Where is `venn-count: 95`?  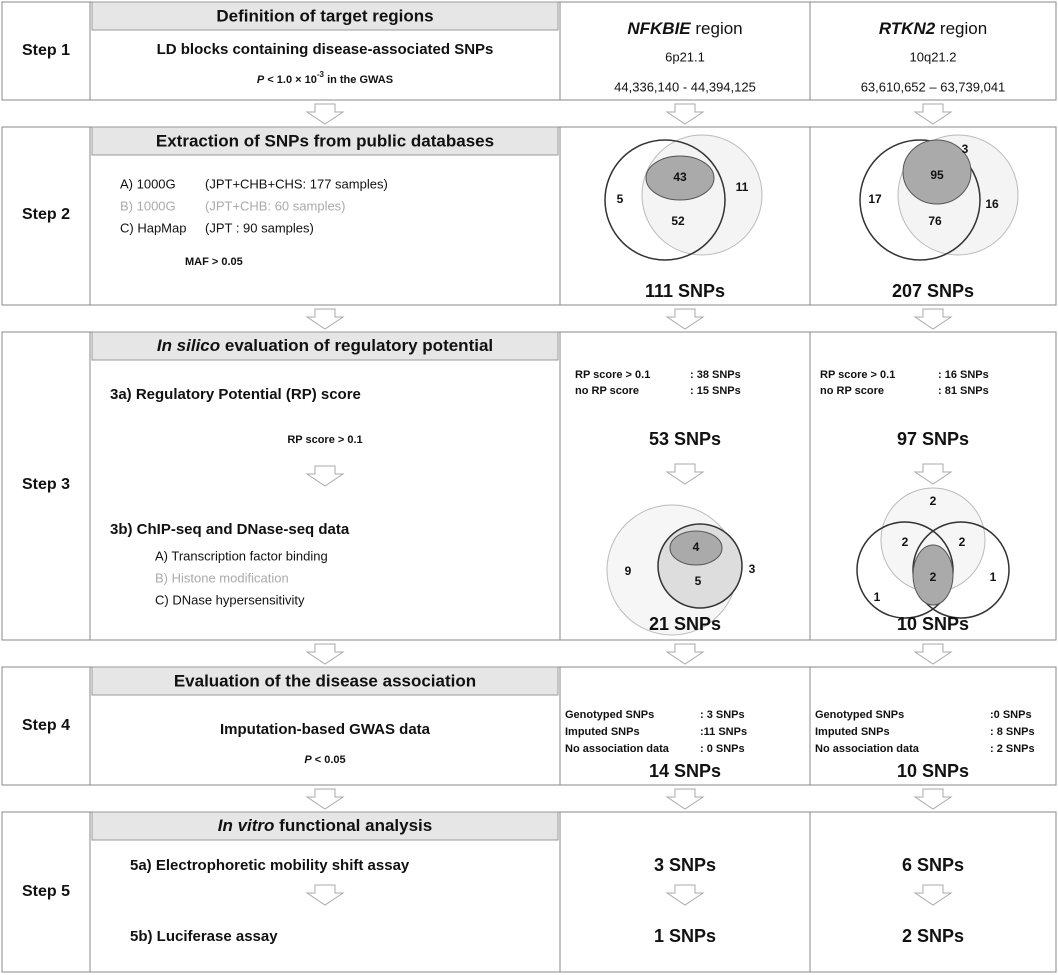
venn-count: 95 is located at coordinates (937, 175).